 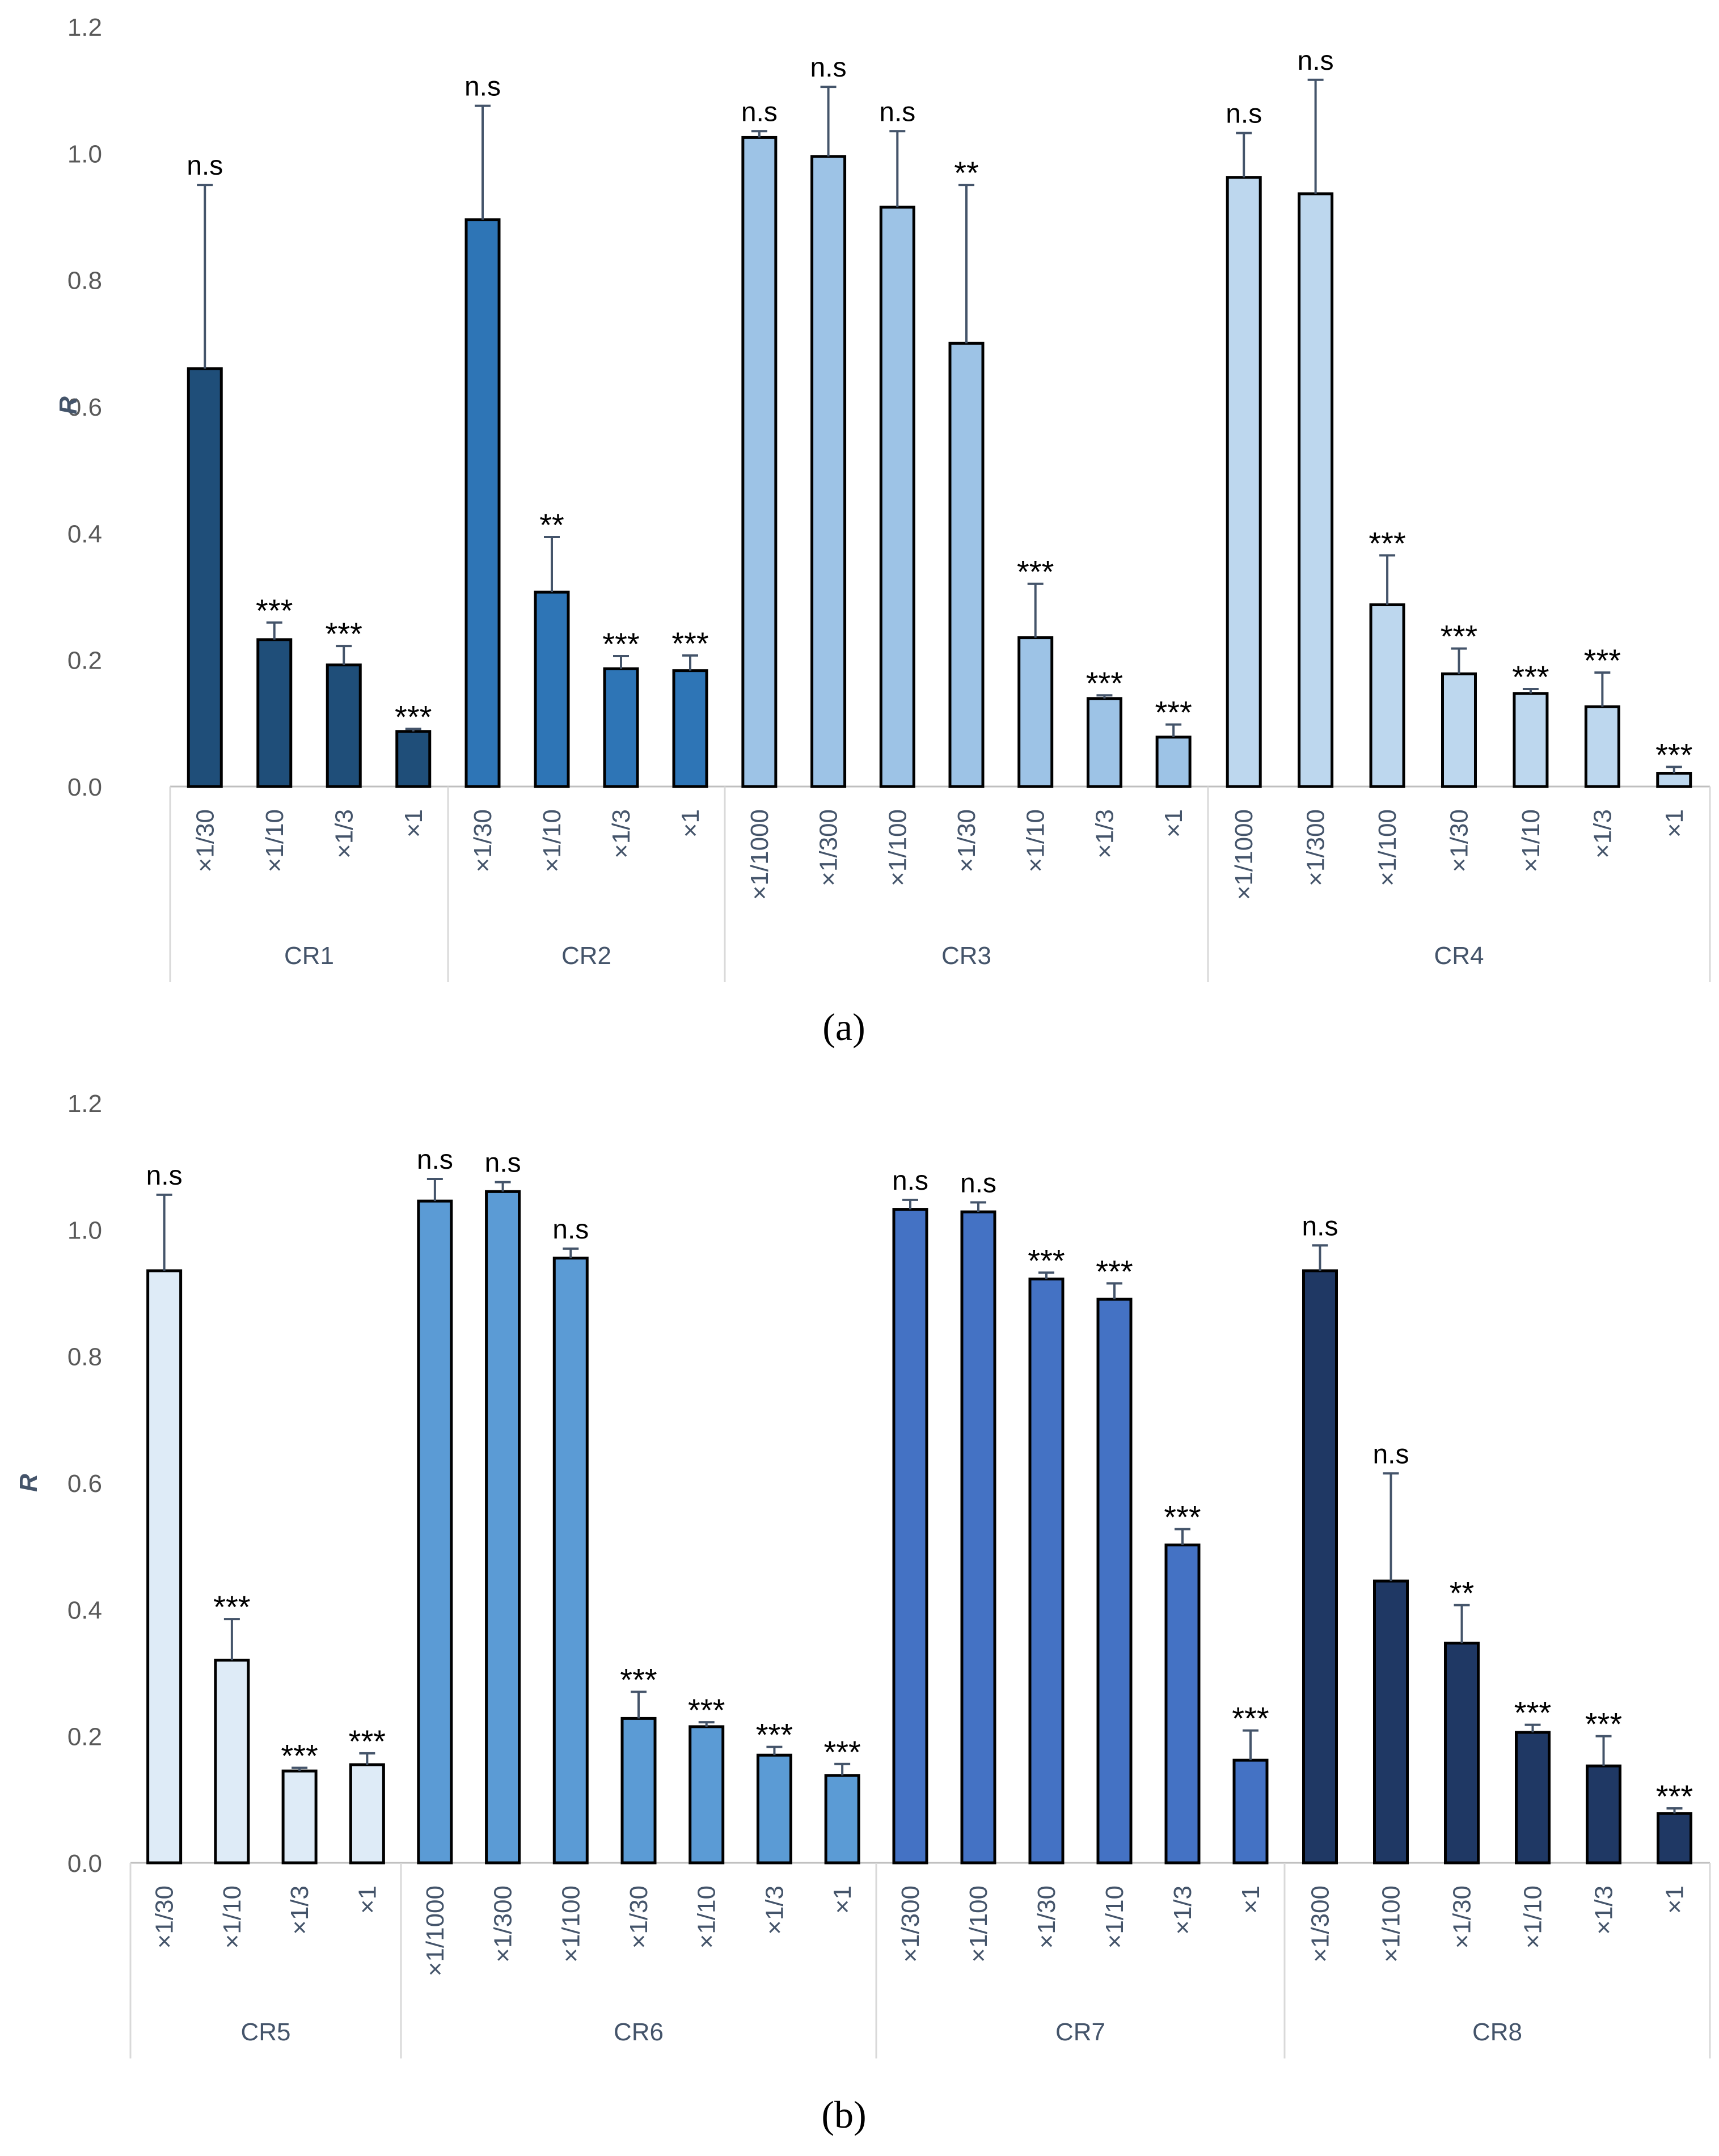 What do you see at coordinates (309, 956) in the screenshot?
I see `group-label-cr1: CR1` at bounding box center [309, 956].